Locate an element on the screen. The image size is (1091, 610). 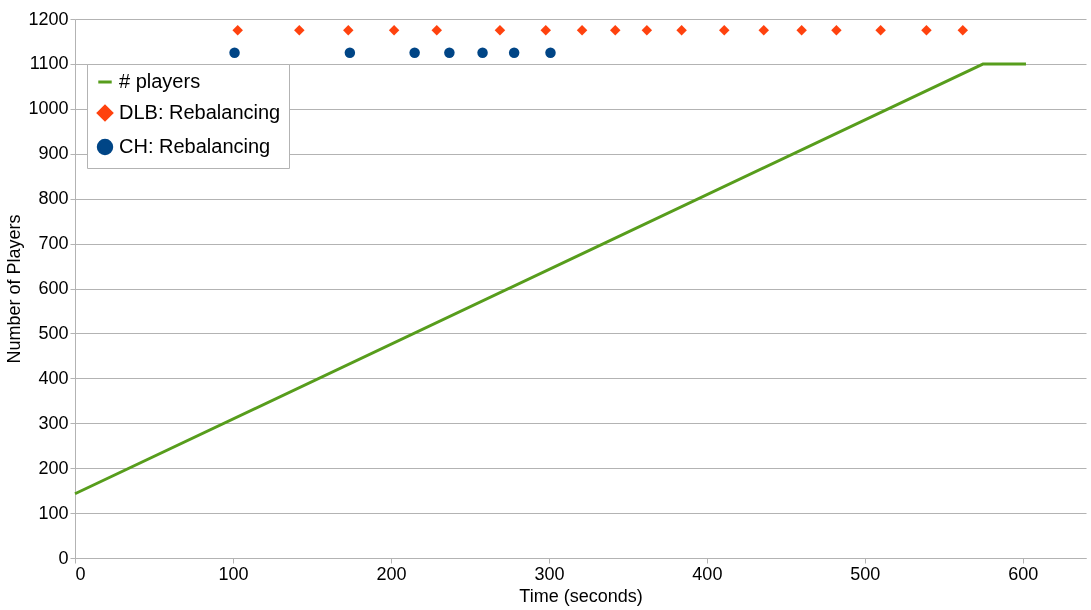
y-tick-label: 100 is located at coordinates (53, 512).